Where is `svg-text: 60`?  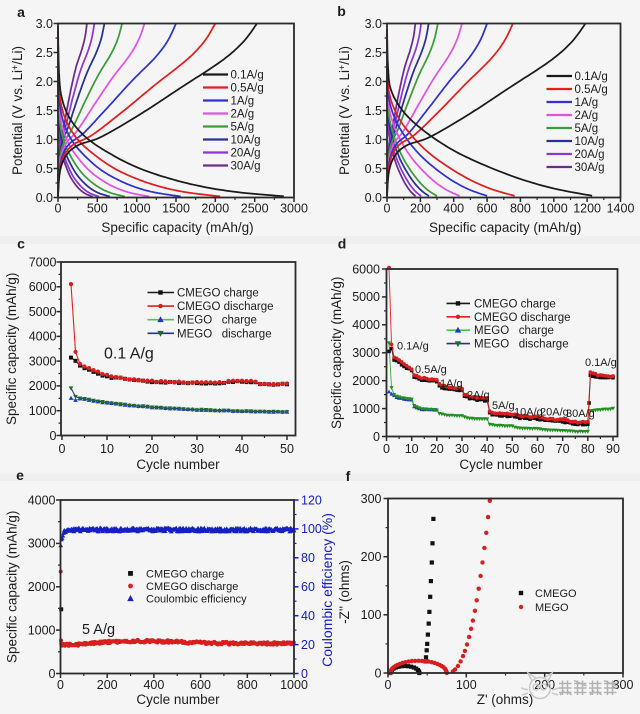 svg-text: 60 is located at coordinates (538, 449).